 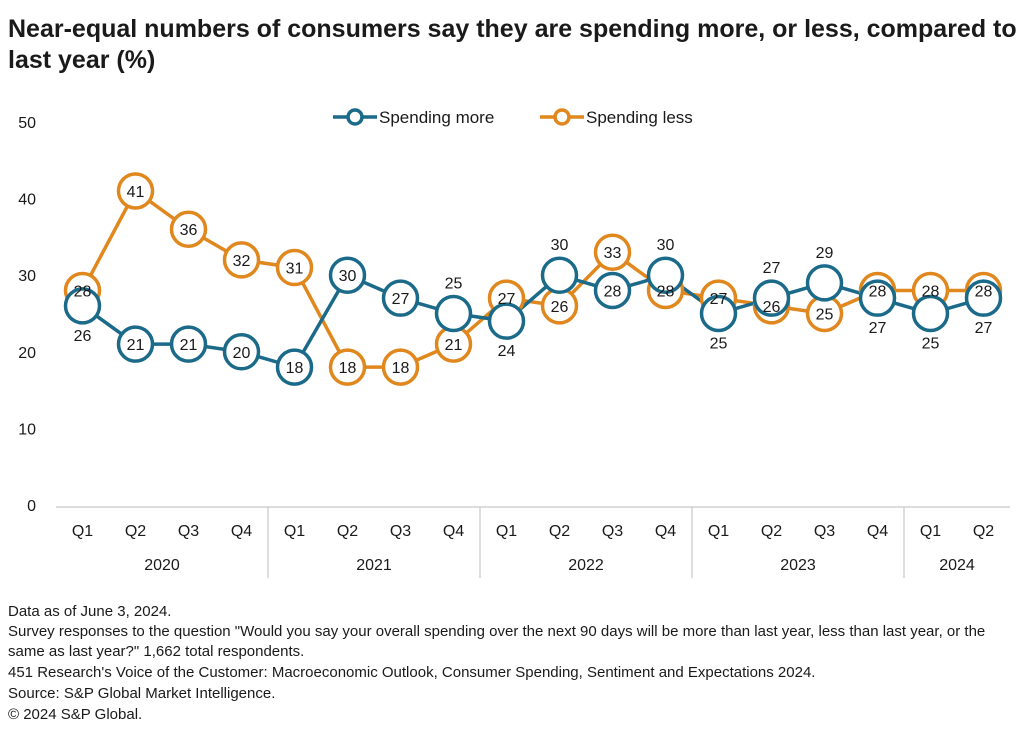 What do you see at coordinates (507, 351) in the screenshot?
I see `data-label-spending-more: 24` at bounding box center [507, 351].